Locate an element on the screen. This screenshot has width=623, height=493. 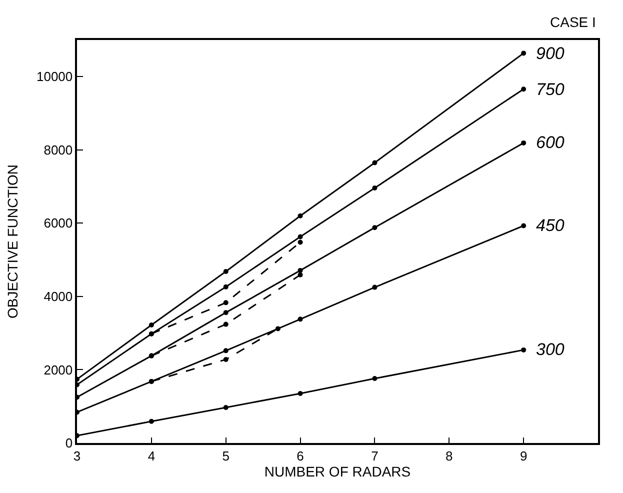
y-axis-title: OBJECTIVE FUNCTION is located at coordinates (12, 241).